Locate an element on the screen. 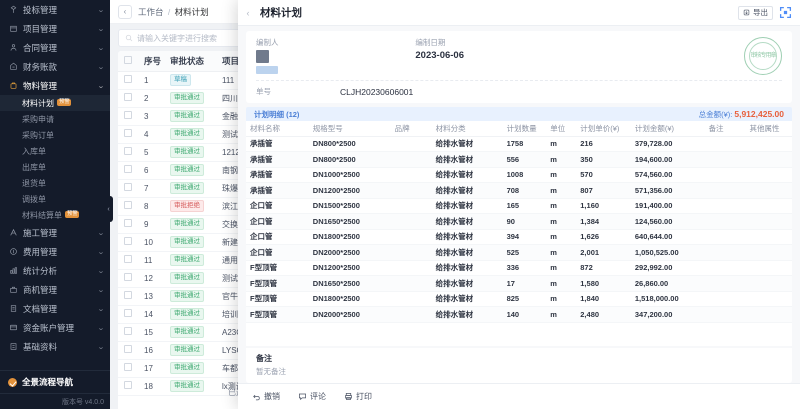 Image resolution: width=800 pixels, height=409 pixels. modal-back-icon: ‹ is located at coordinates (248, 12).